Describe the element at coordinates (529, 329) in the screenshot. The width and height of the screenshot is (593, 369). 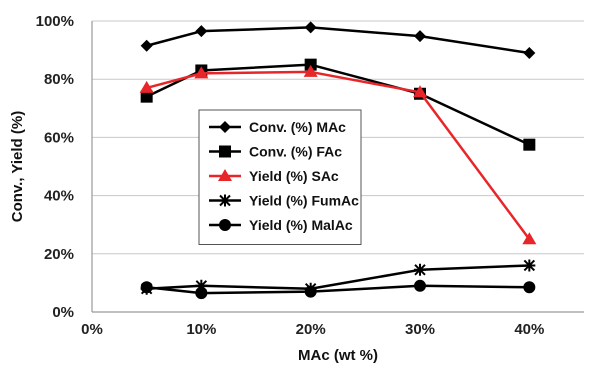
I see `x-tick-label: 40%` at that location.